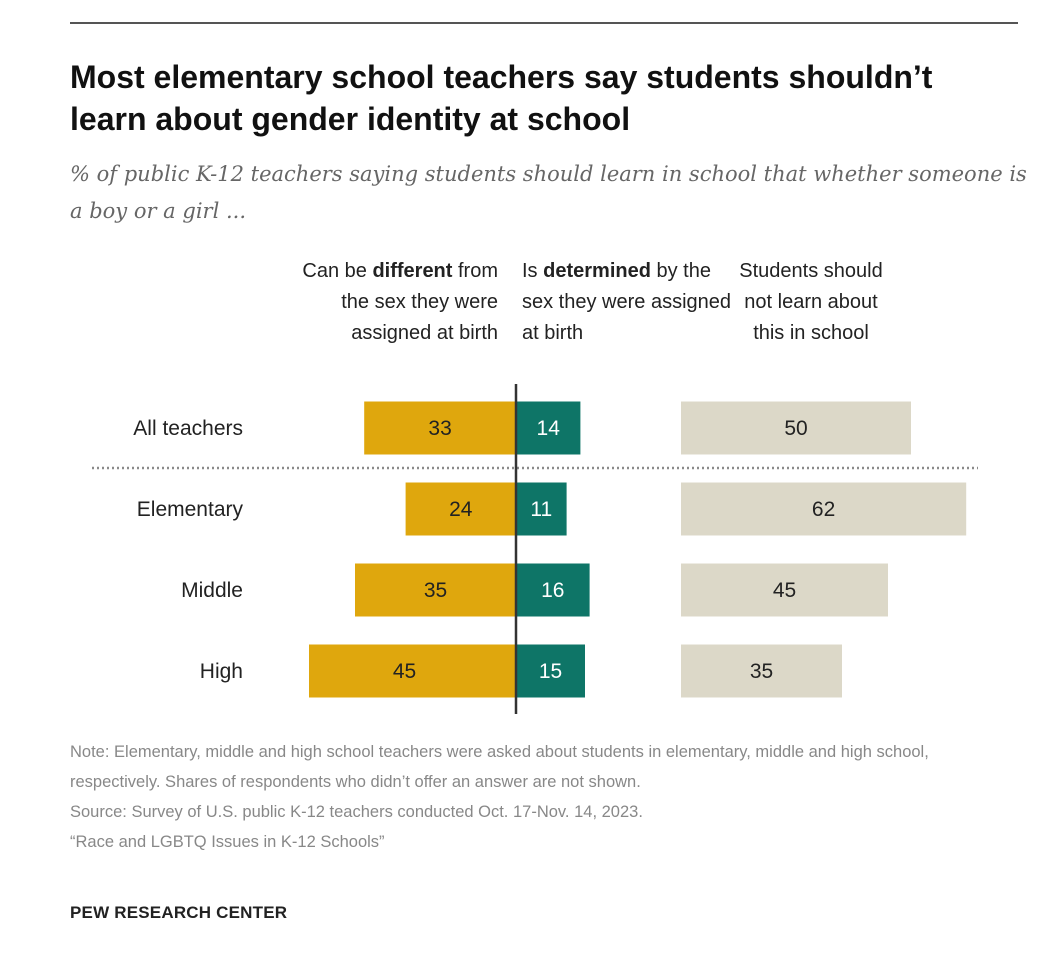 This screenshot has height=958, width=1048. What do you see at coordinates (212, 590) in the screenshot?
I see `row-label: Middle` at bounding box center [212, 590].